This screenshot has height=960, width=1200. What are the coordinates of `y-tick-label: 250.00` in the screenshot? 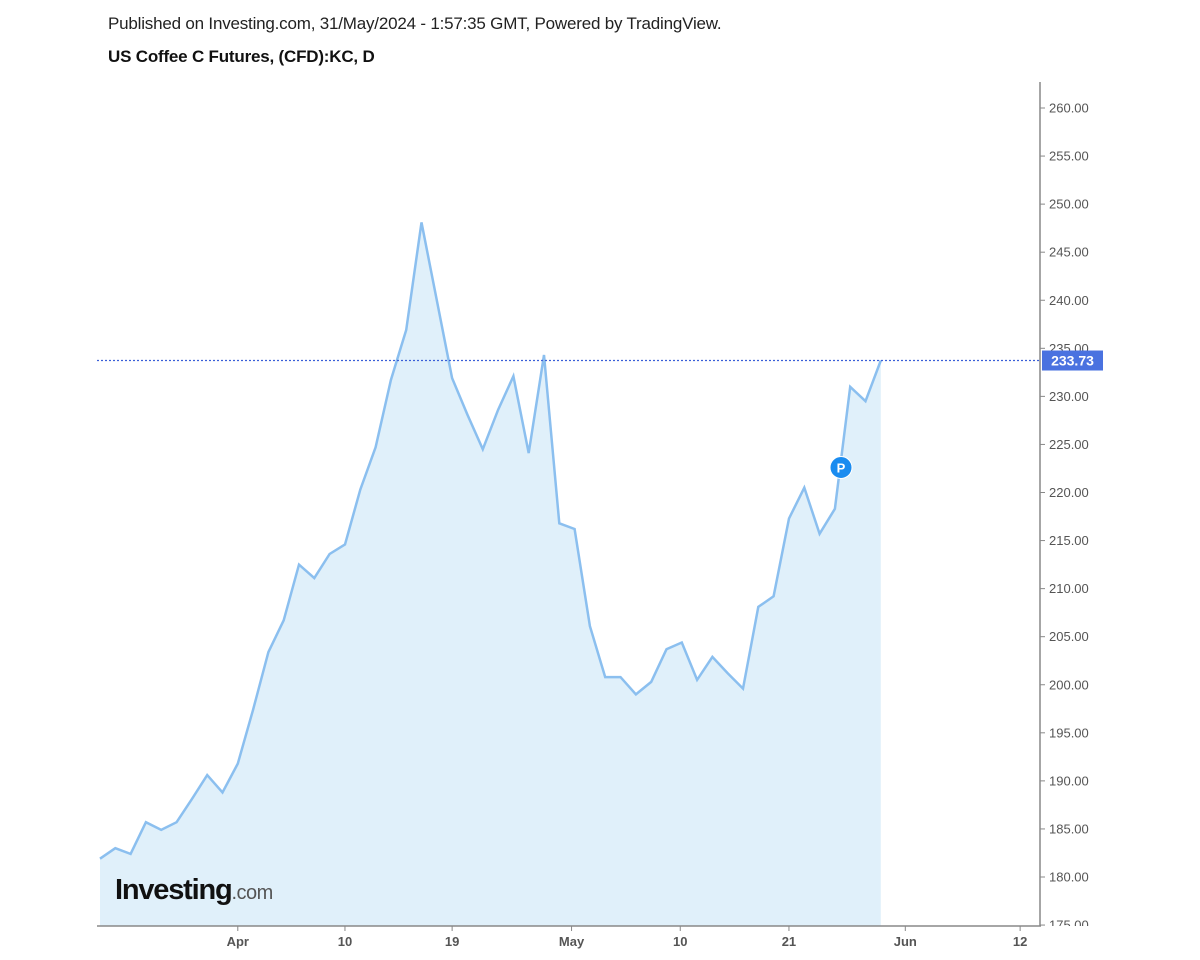 It's located at (1069, 204).